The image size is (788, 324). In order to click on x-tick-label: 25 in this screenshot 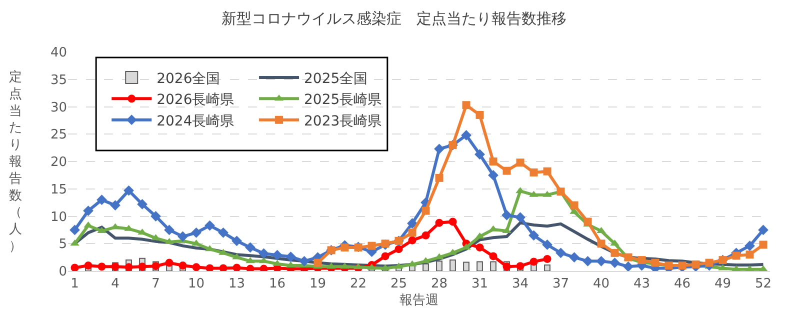, I will do `click(399, 284)`.